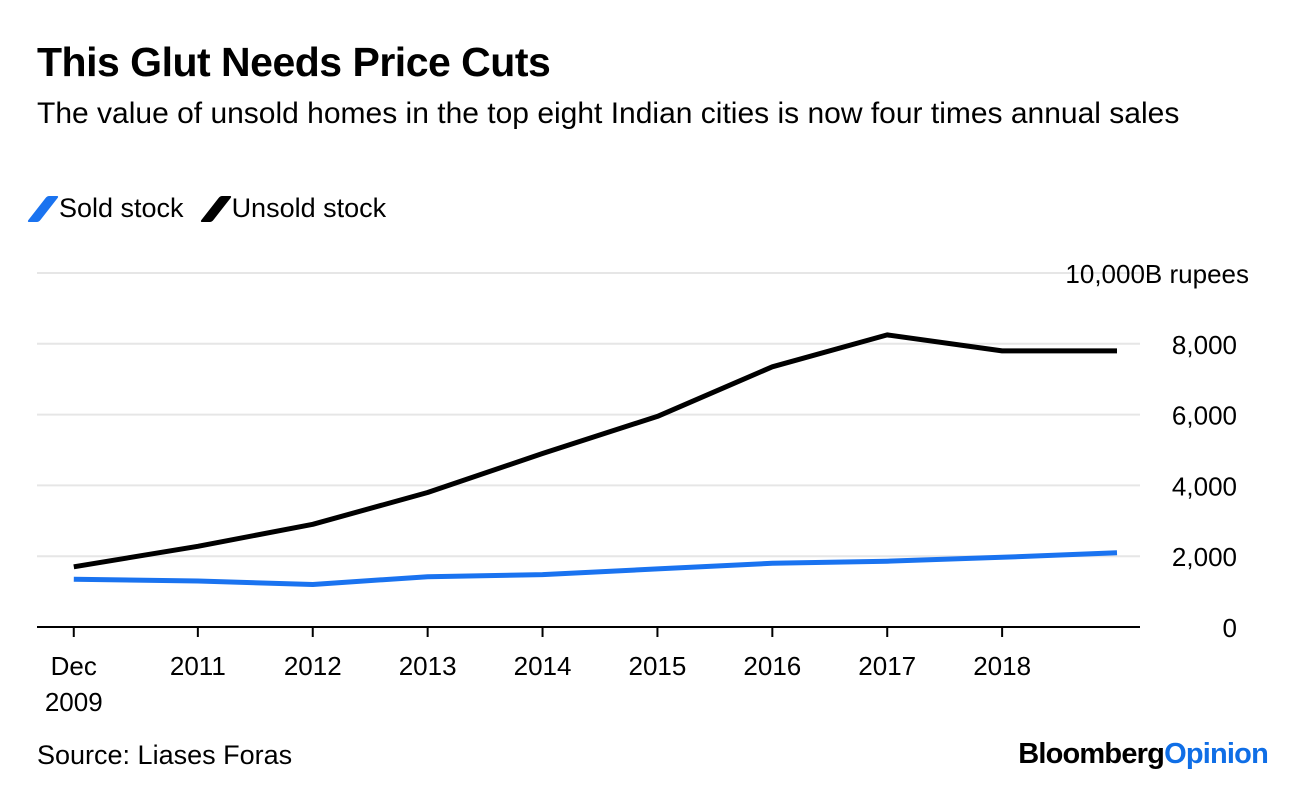  I want to click on legend-item-sold: Sold stock, so click(105, 208).